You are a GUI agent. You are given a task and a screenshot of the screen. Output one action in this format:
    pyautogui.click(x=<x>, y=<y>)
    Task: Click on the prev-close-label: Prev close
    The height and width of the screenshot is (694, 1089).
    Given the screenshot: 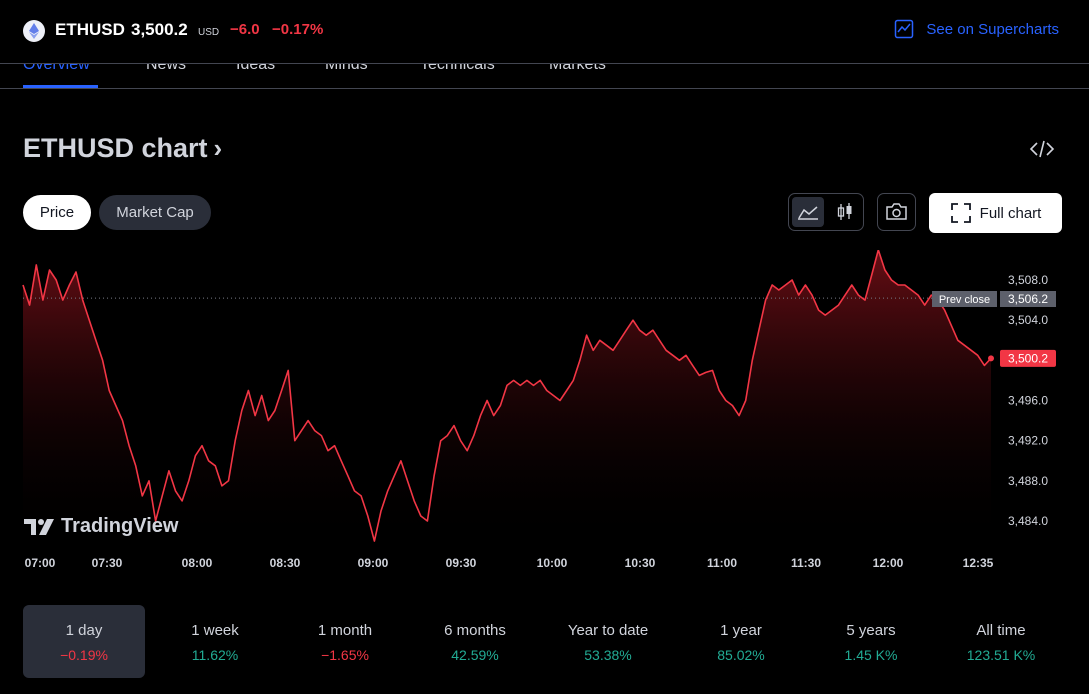 What is the action you would take?
    pyautogui.click(x=964, y=300)
    